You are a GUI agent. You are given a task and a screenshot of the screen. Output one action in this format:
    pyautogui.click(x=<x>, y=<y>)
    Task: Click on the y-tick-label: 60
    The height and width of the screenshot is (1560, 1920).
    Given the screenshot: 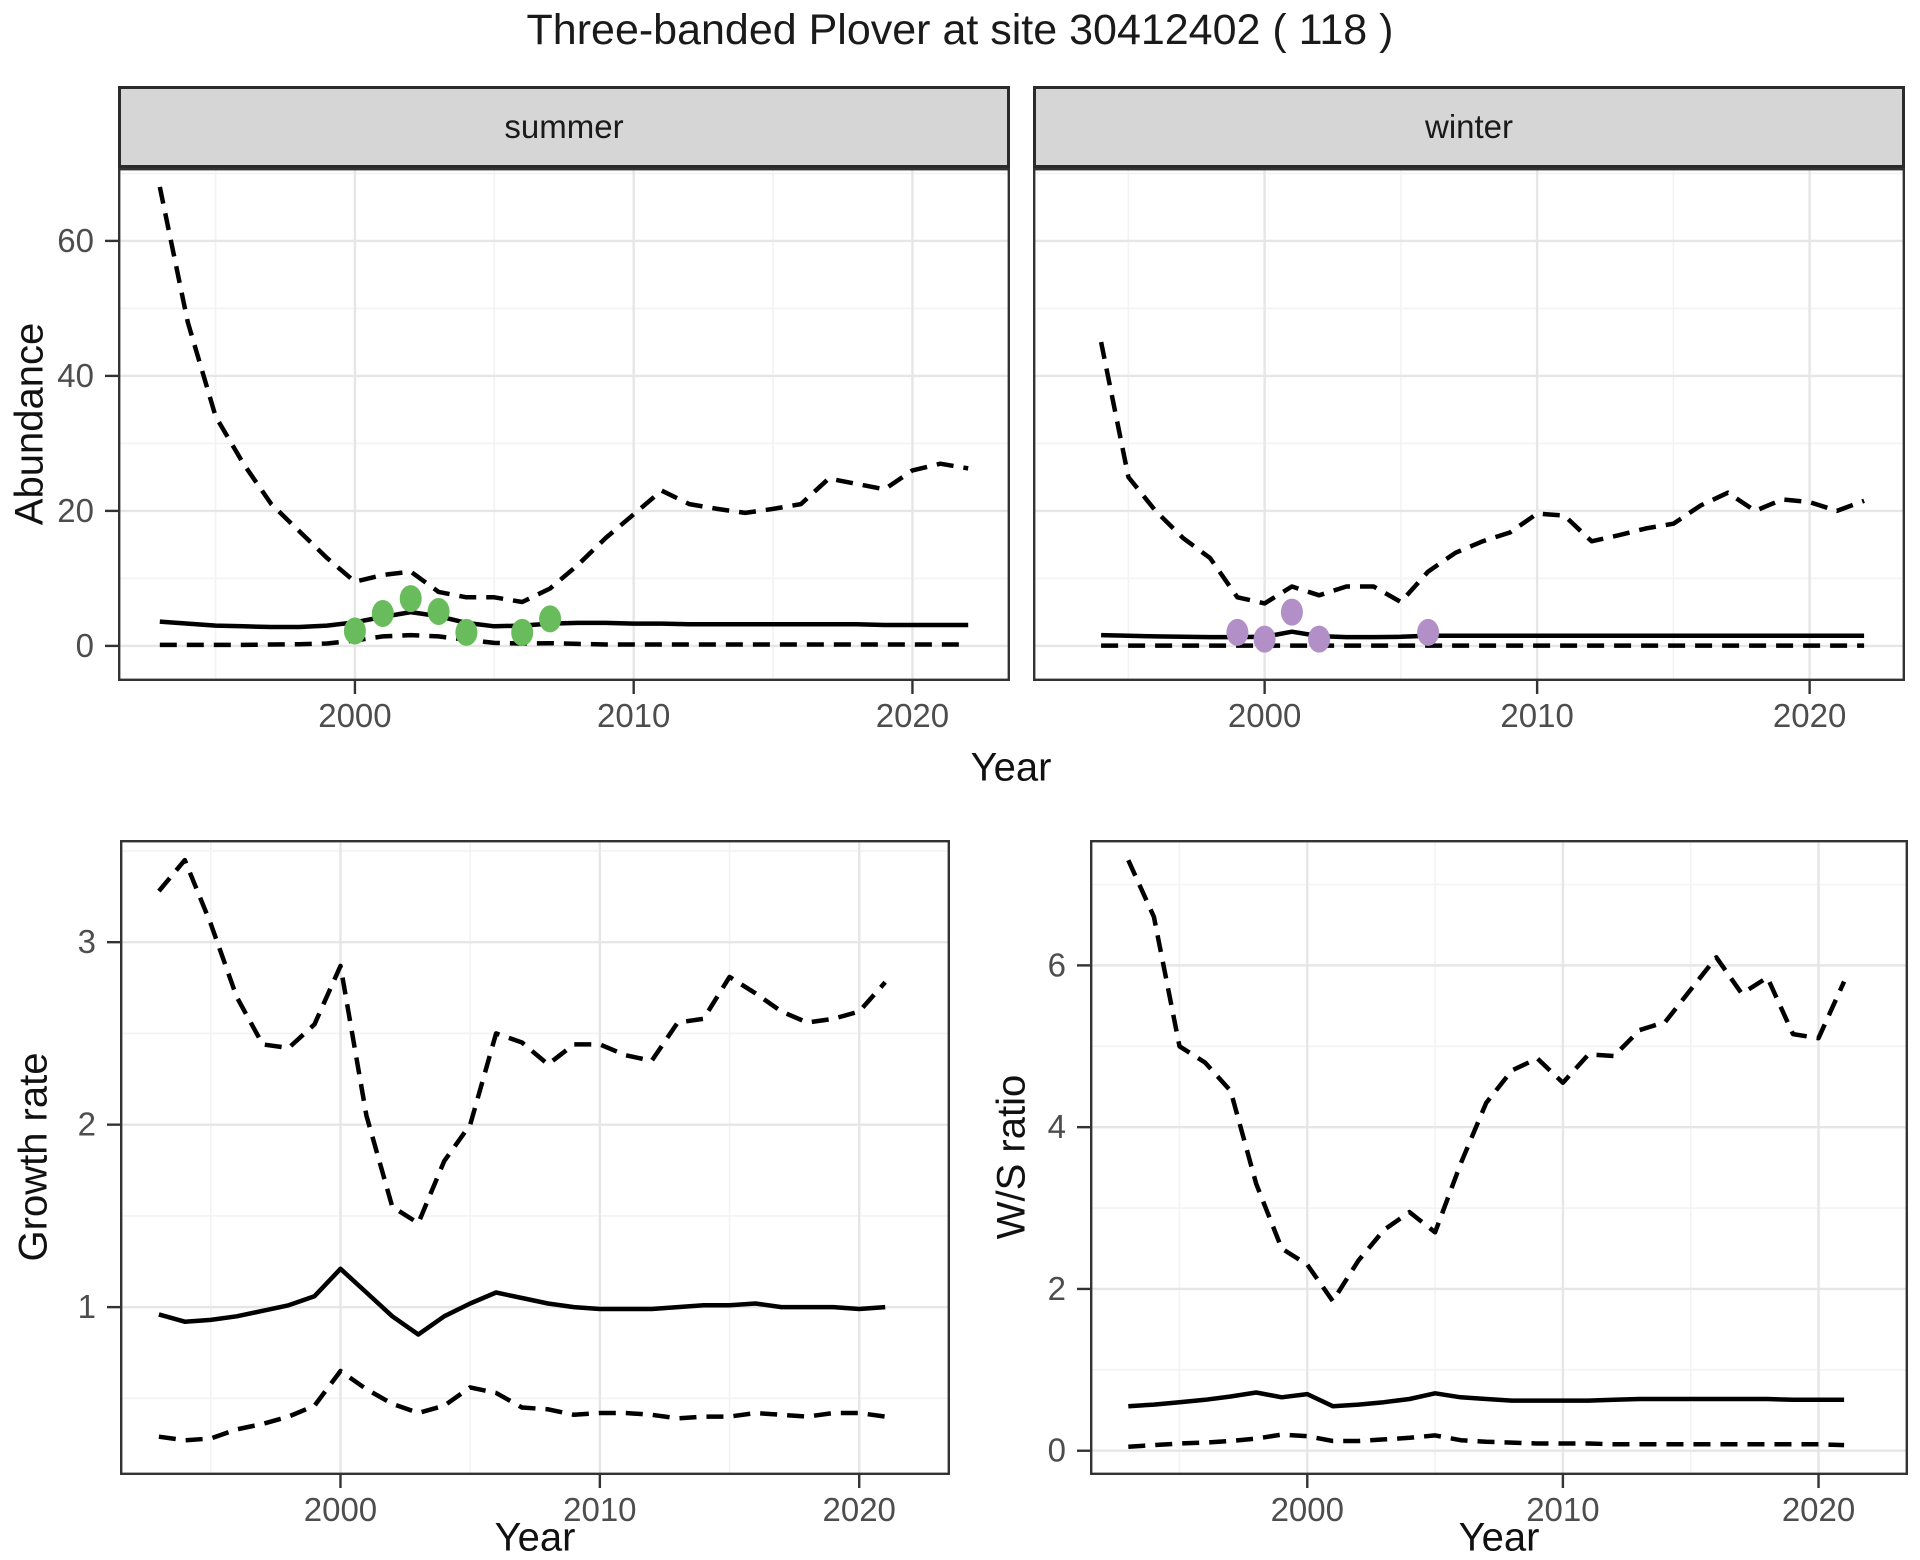 What is the action you would take?
    pyautogui.click(x=75, y=240)
    